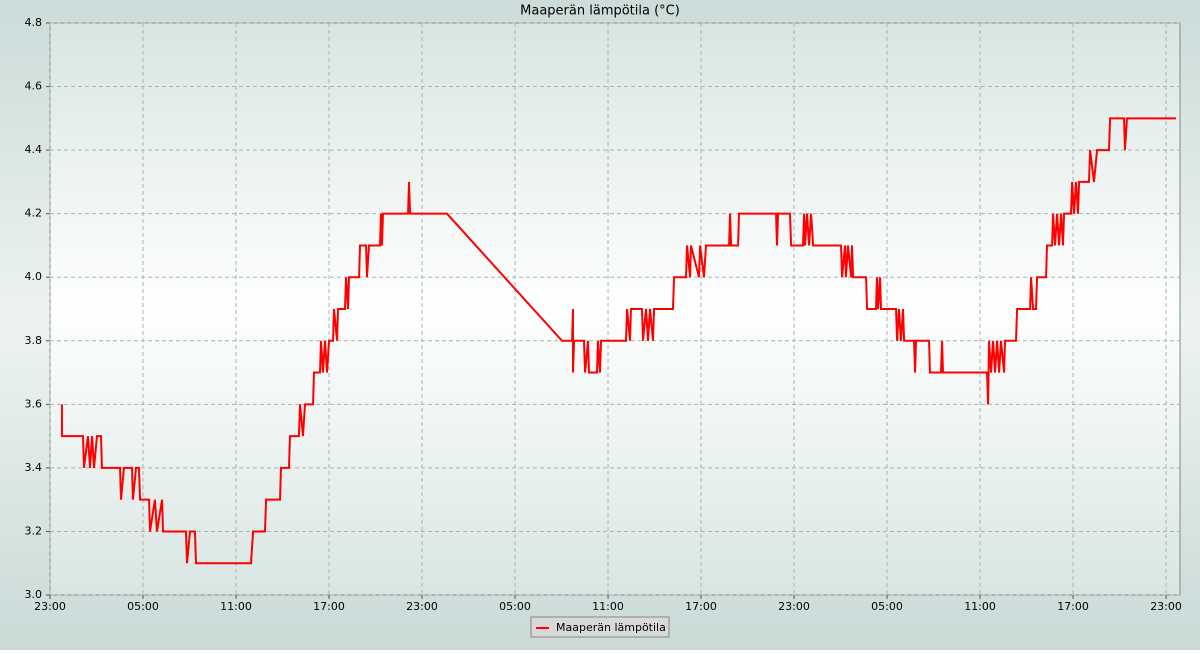 The width and height of the screenshot is (1200, 654). I want to click on y-tick-label: 4.2, so click(34, 213).